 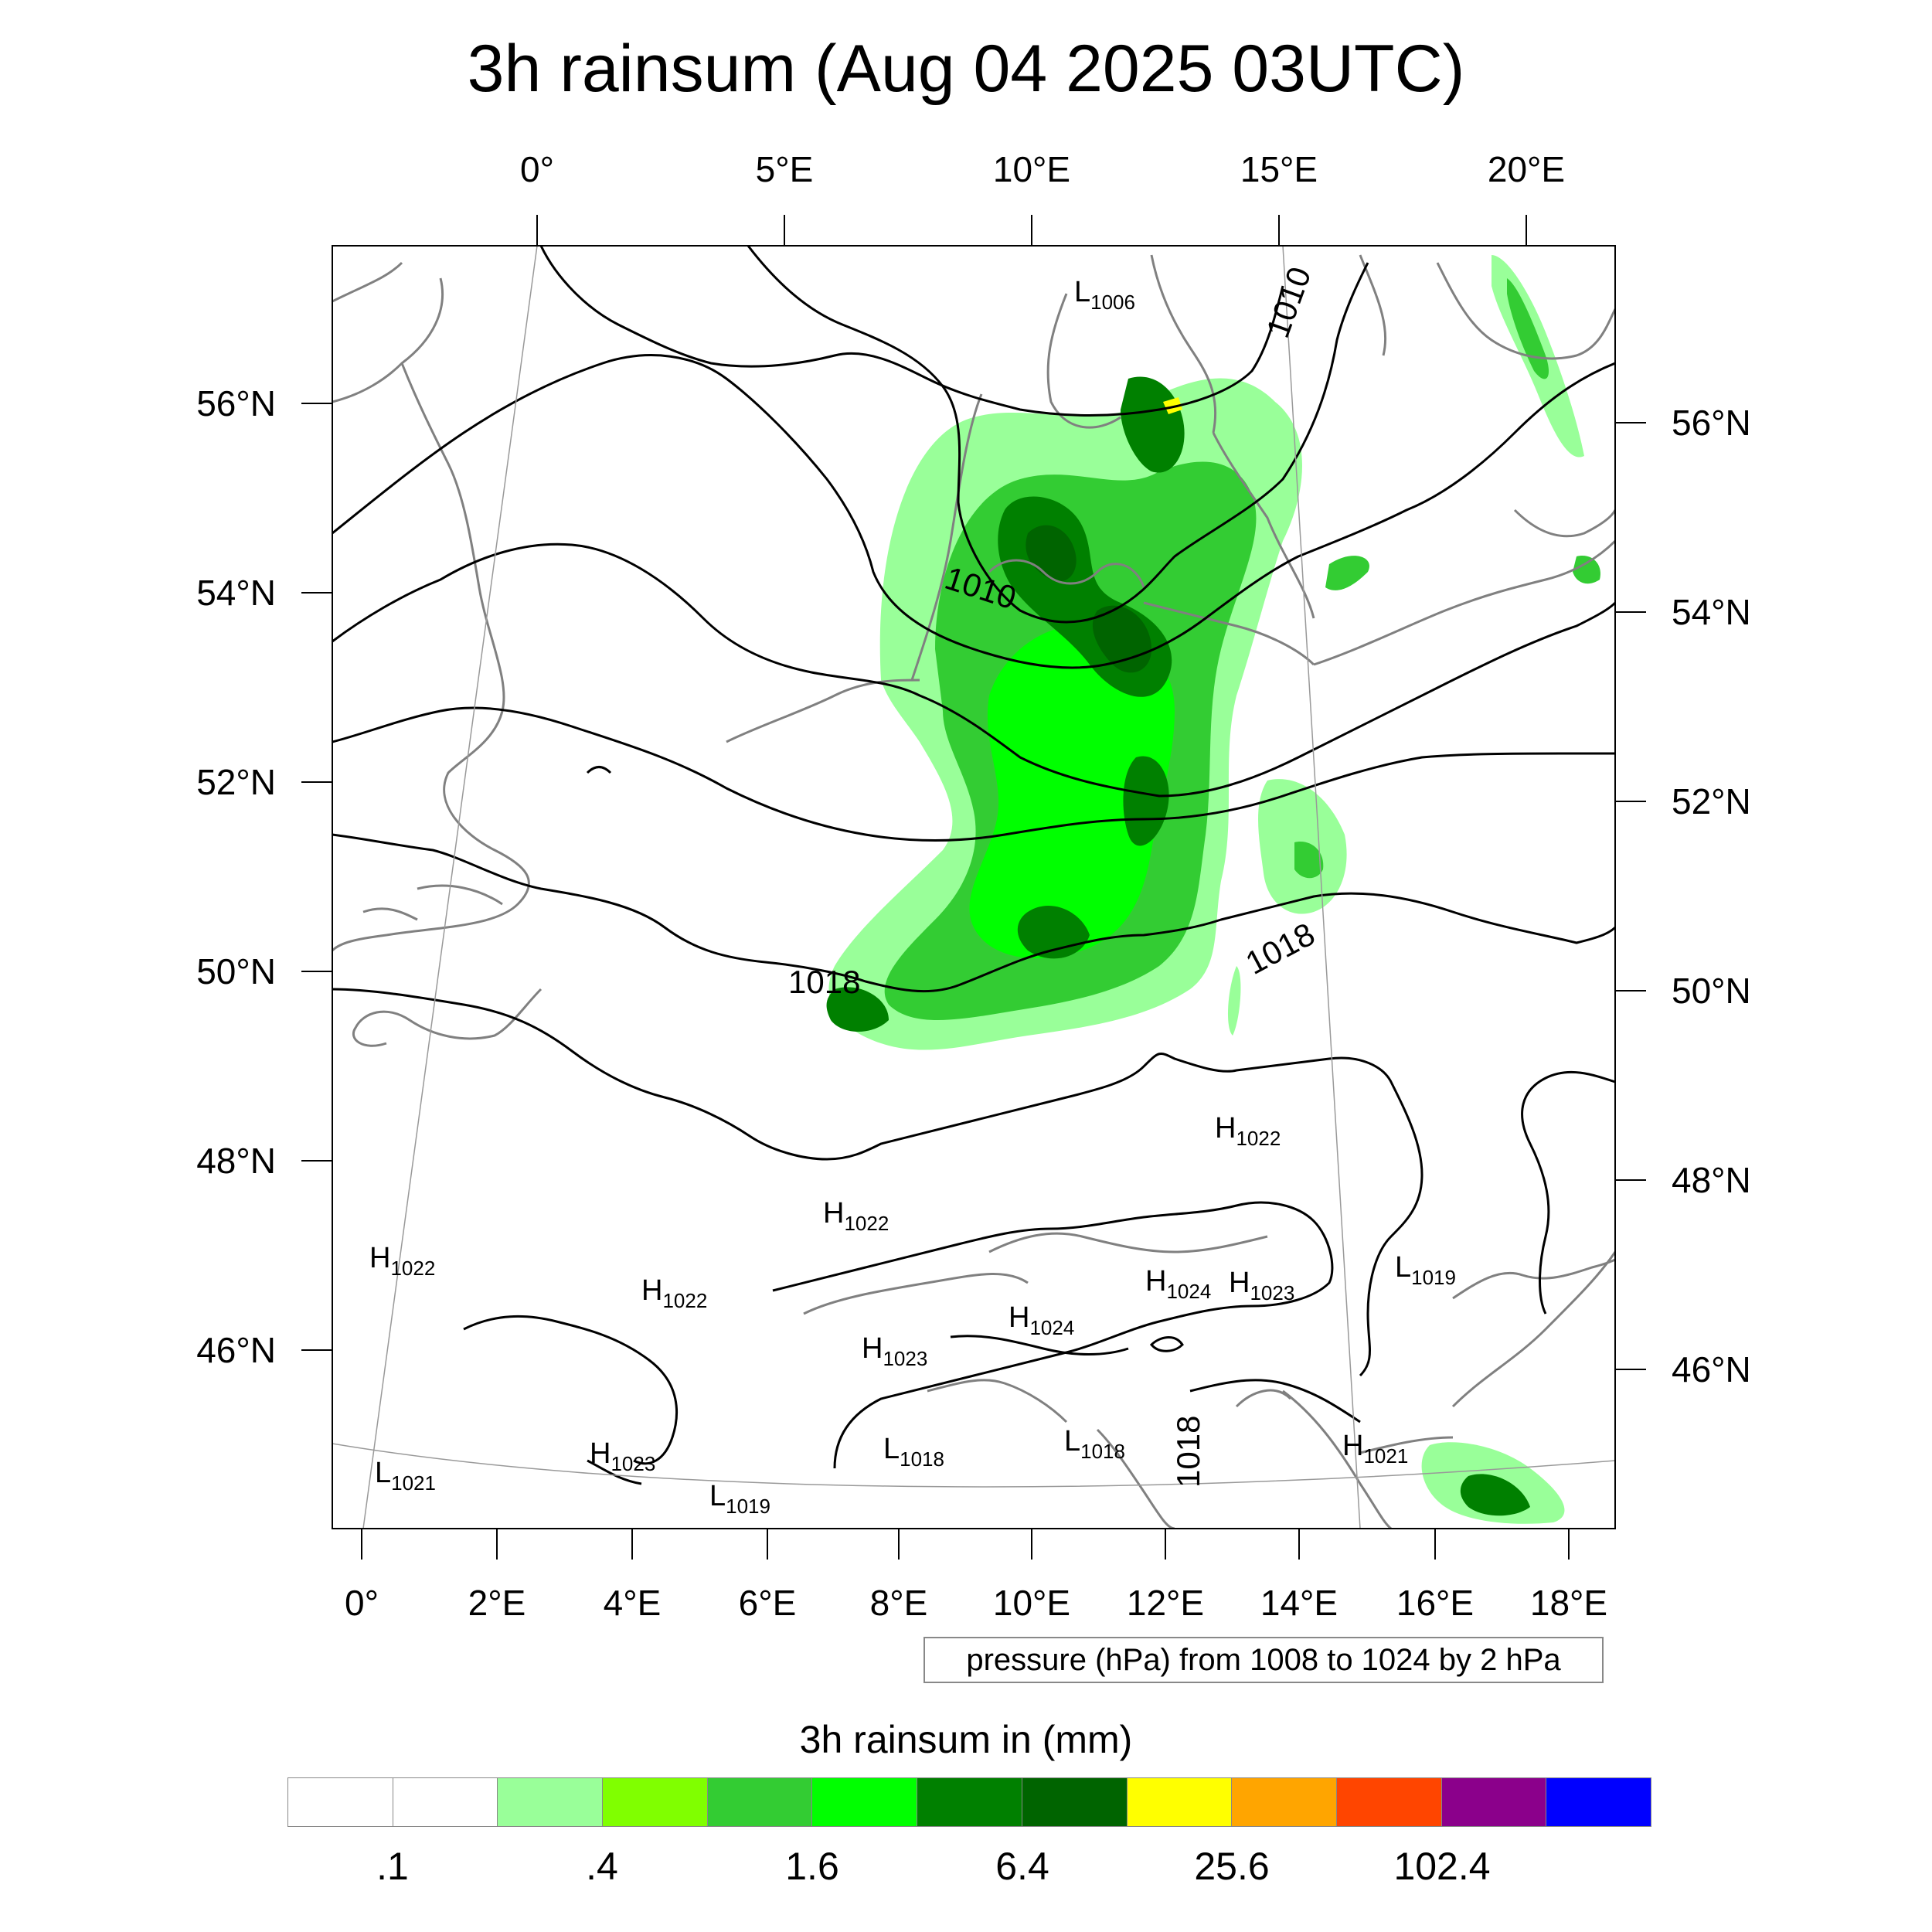 I want to click on map-title: 3h rainsum (Aug 04 2025 03UTC), so click(x=966, y=69).